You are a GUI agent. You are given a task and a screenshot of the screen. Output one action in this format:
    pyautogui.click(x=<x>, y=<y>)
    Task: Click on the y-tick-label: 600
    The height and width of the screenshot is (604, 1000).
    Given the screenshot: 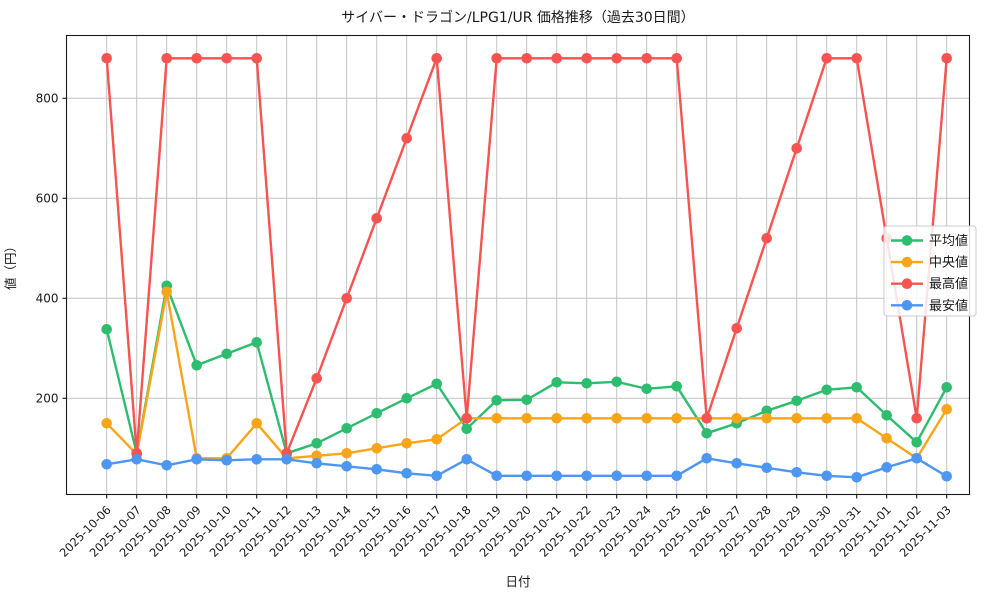 What is the action you would take?
    pyautogui.click(x=47, y=199)
    